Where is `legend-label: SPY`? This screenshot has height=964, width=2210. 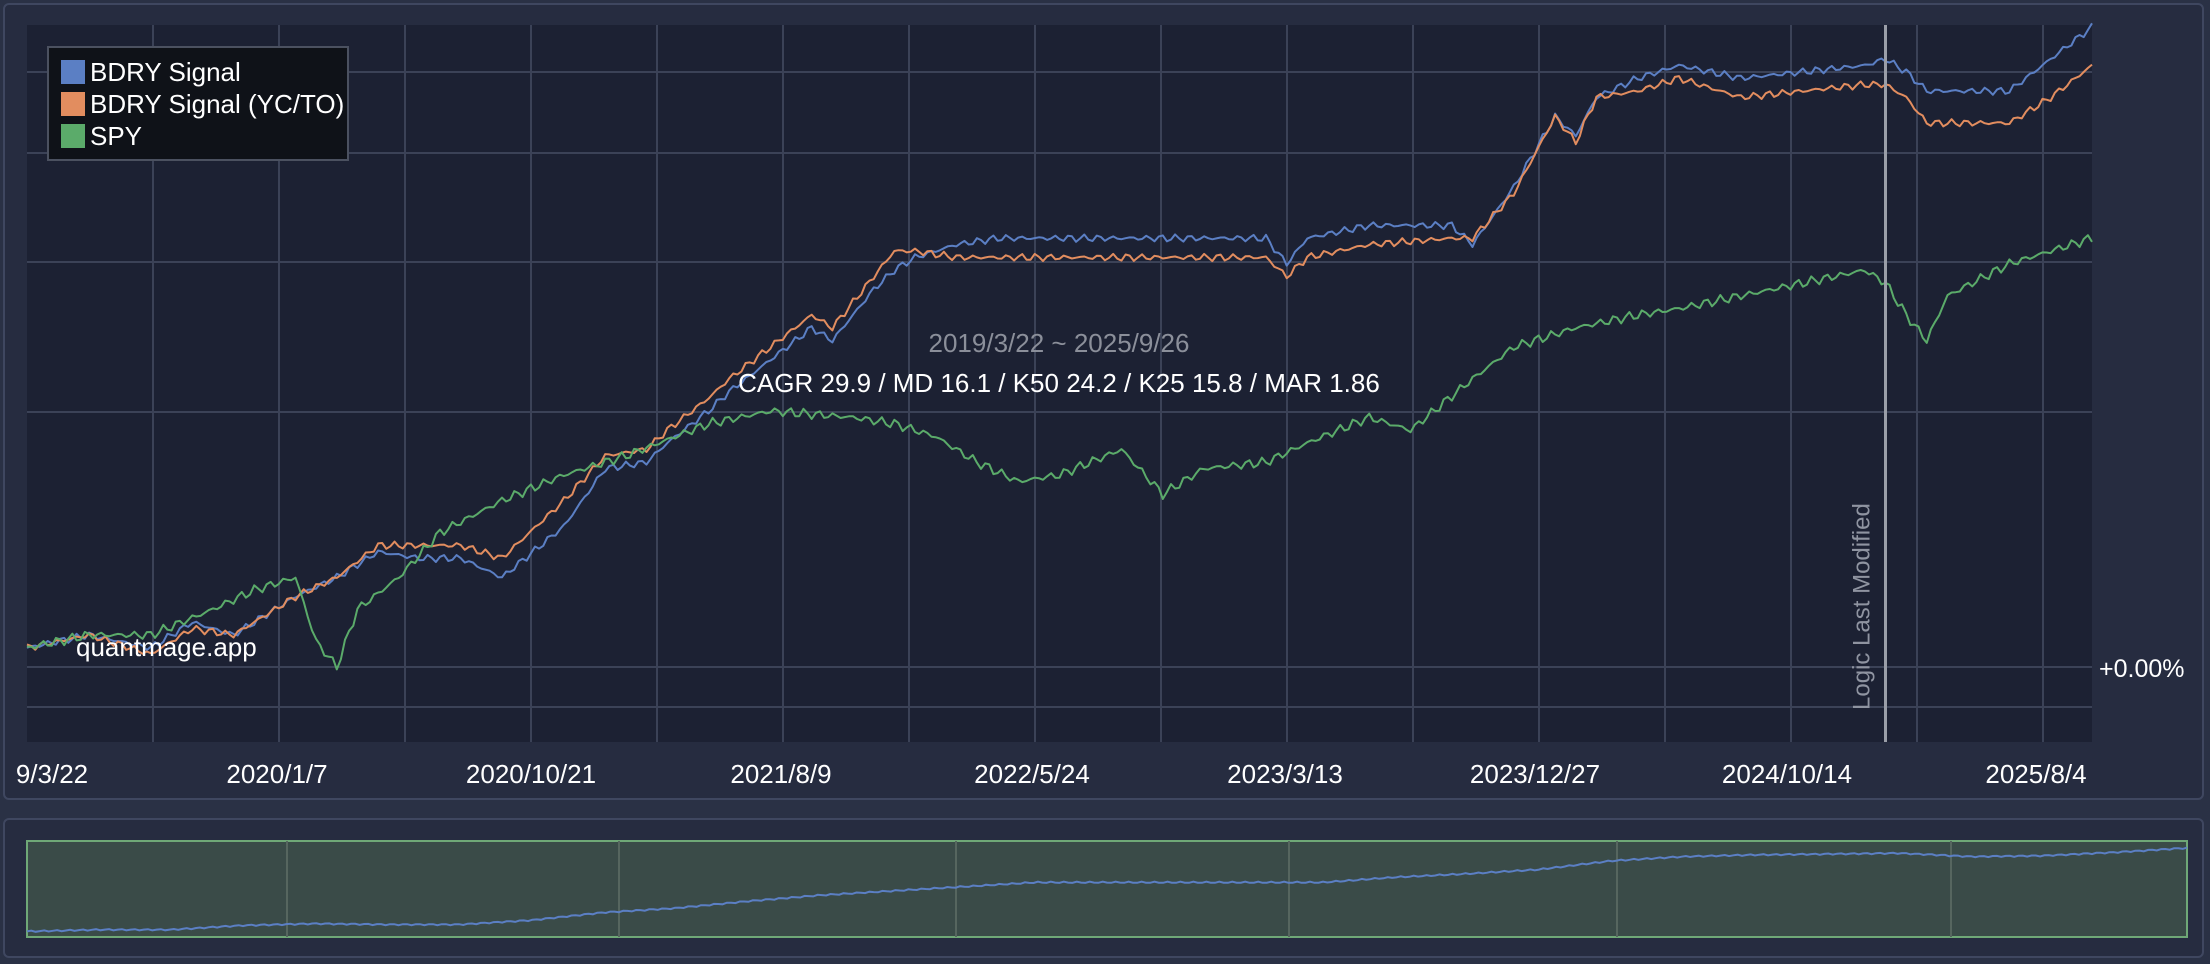
legend-label: SPY is located at coordinates (116, 136).